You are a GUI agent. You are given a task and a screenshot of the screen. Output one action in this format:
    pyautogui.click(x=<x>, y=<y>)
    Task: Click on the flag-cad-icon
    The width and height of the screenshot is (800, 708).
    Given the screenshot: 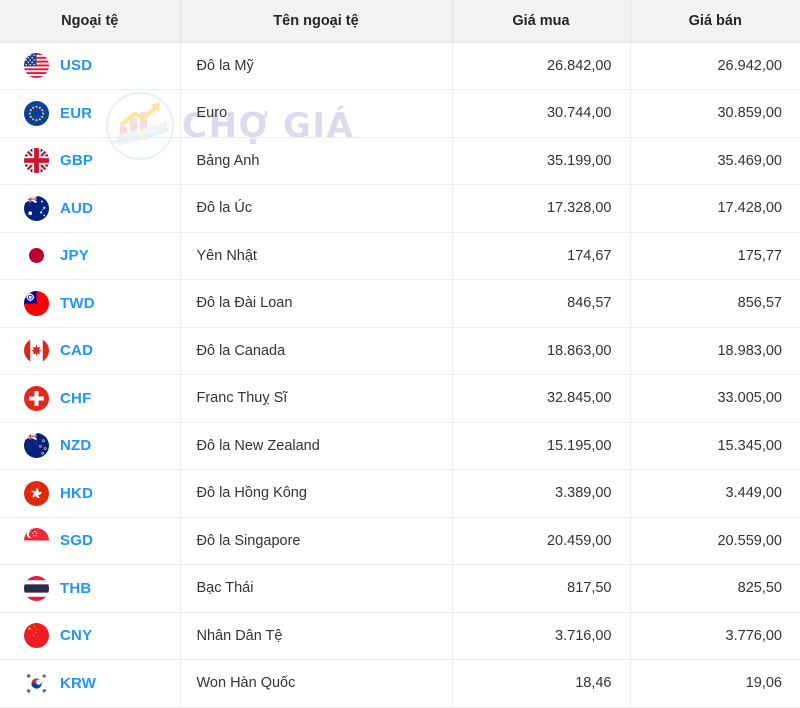 What is the action you would take?
    pyautogui.click(x=36, y=350)
    